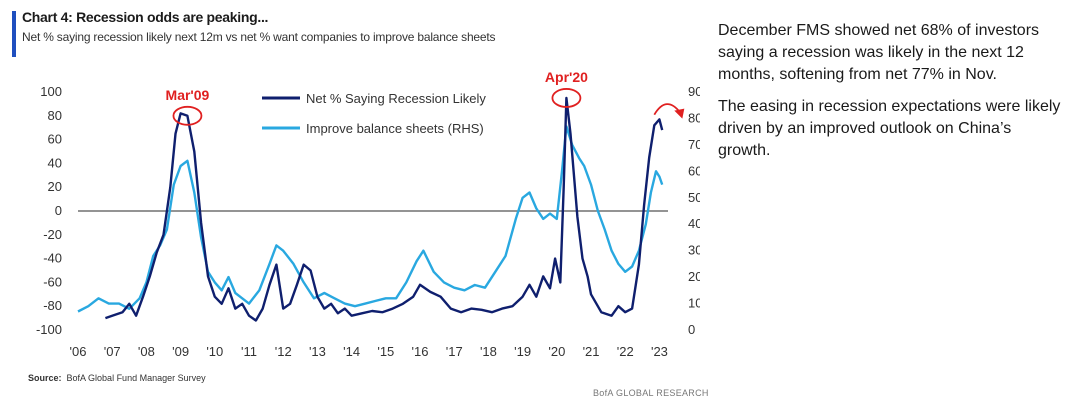 Image resolution: width=1080 pixels, height=404 pixels. What do you see at coordinates (52, 281) in the screenshot?
I see `y-left-tick-label: -60` at bounding box center [52, 281].